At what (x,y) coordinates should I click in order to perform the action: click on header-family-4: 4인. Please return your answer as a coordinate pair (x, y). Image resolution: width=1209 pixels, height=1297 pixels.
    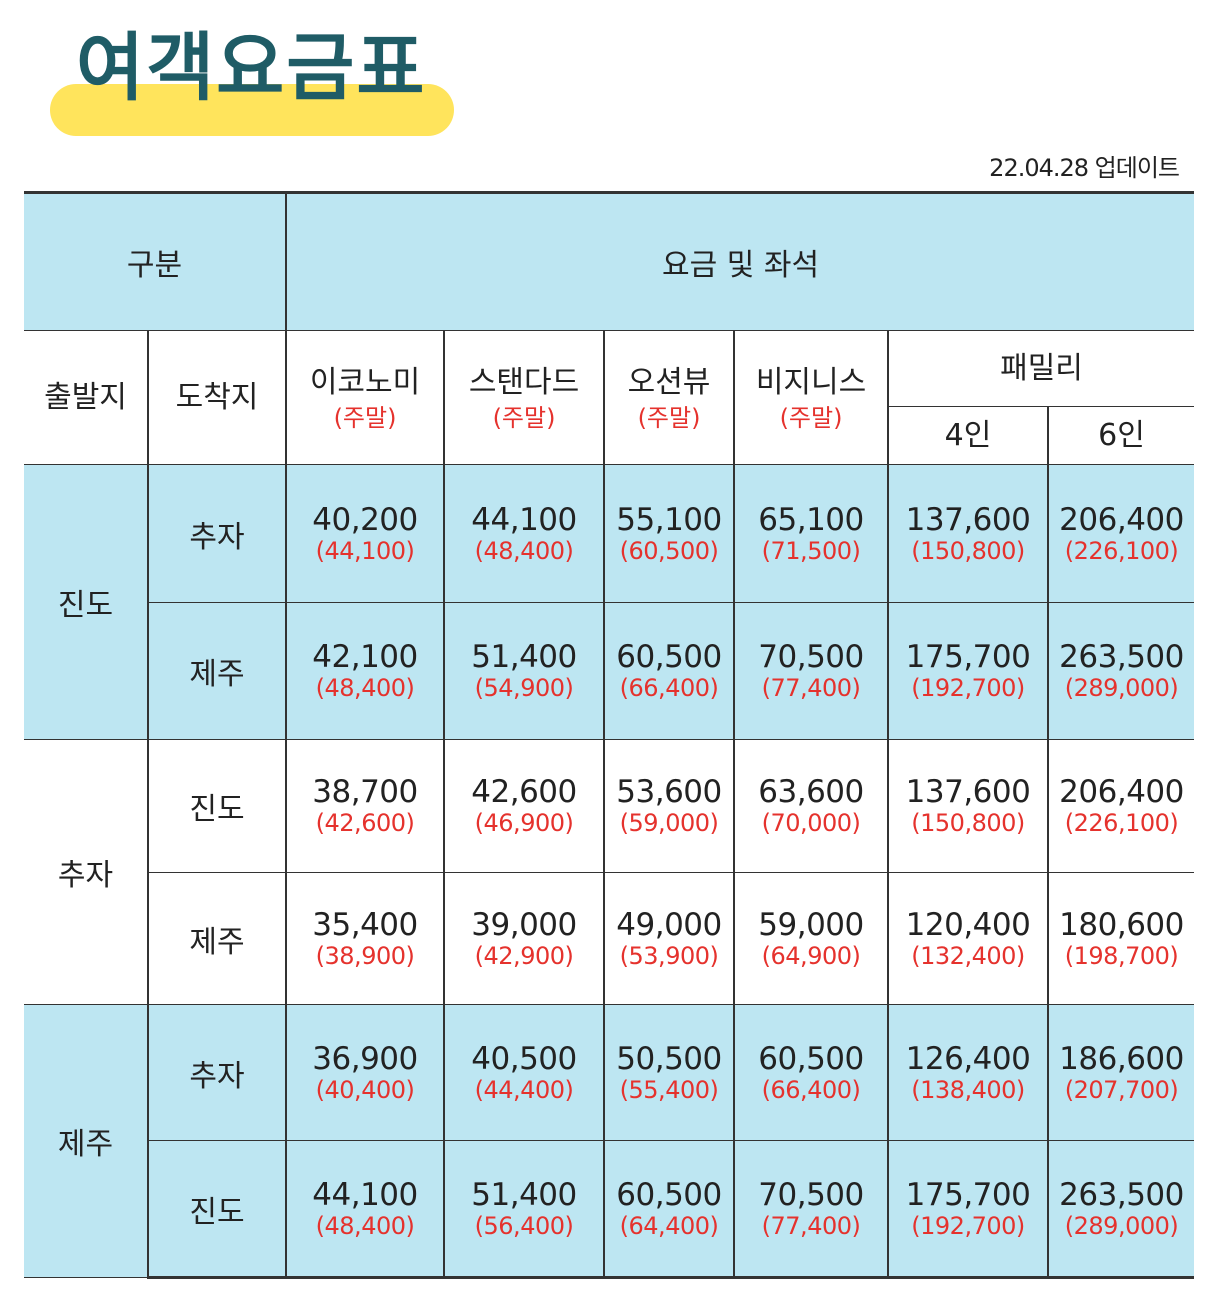
    Looking at the image, I should click on (969, 435).